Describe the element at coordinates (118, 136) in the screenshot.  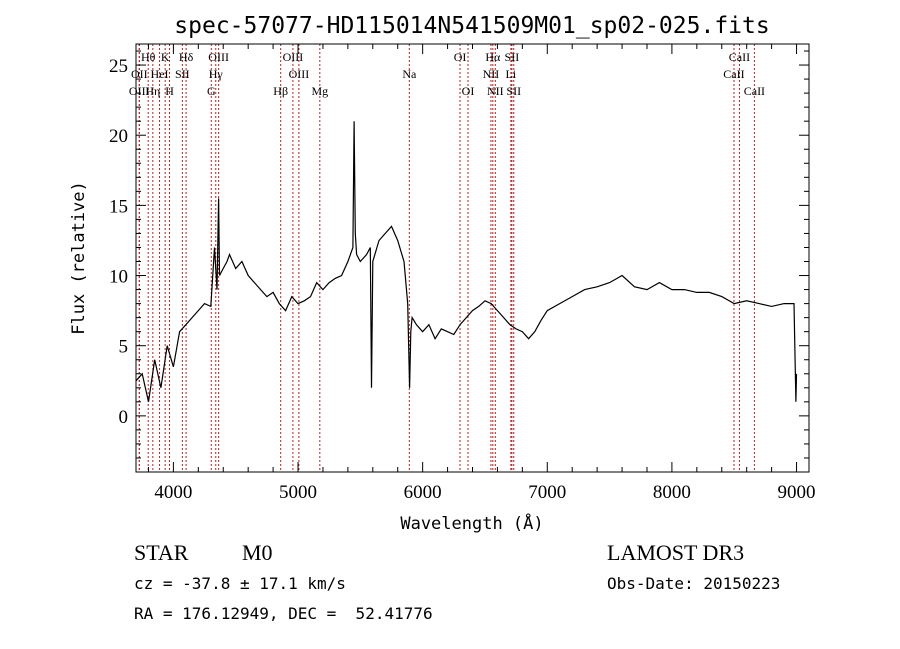
I see `y-tick-label: 20` at that location.